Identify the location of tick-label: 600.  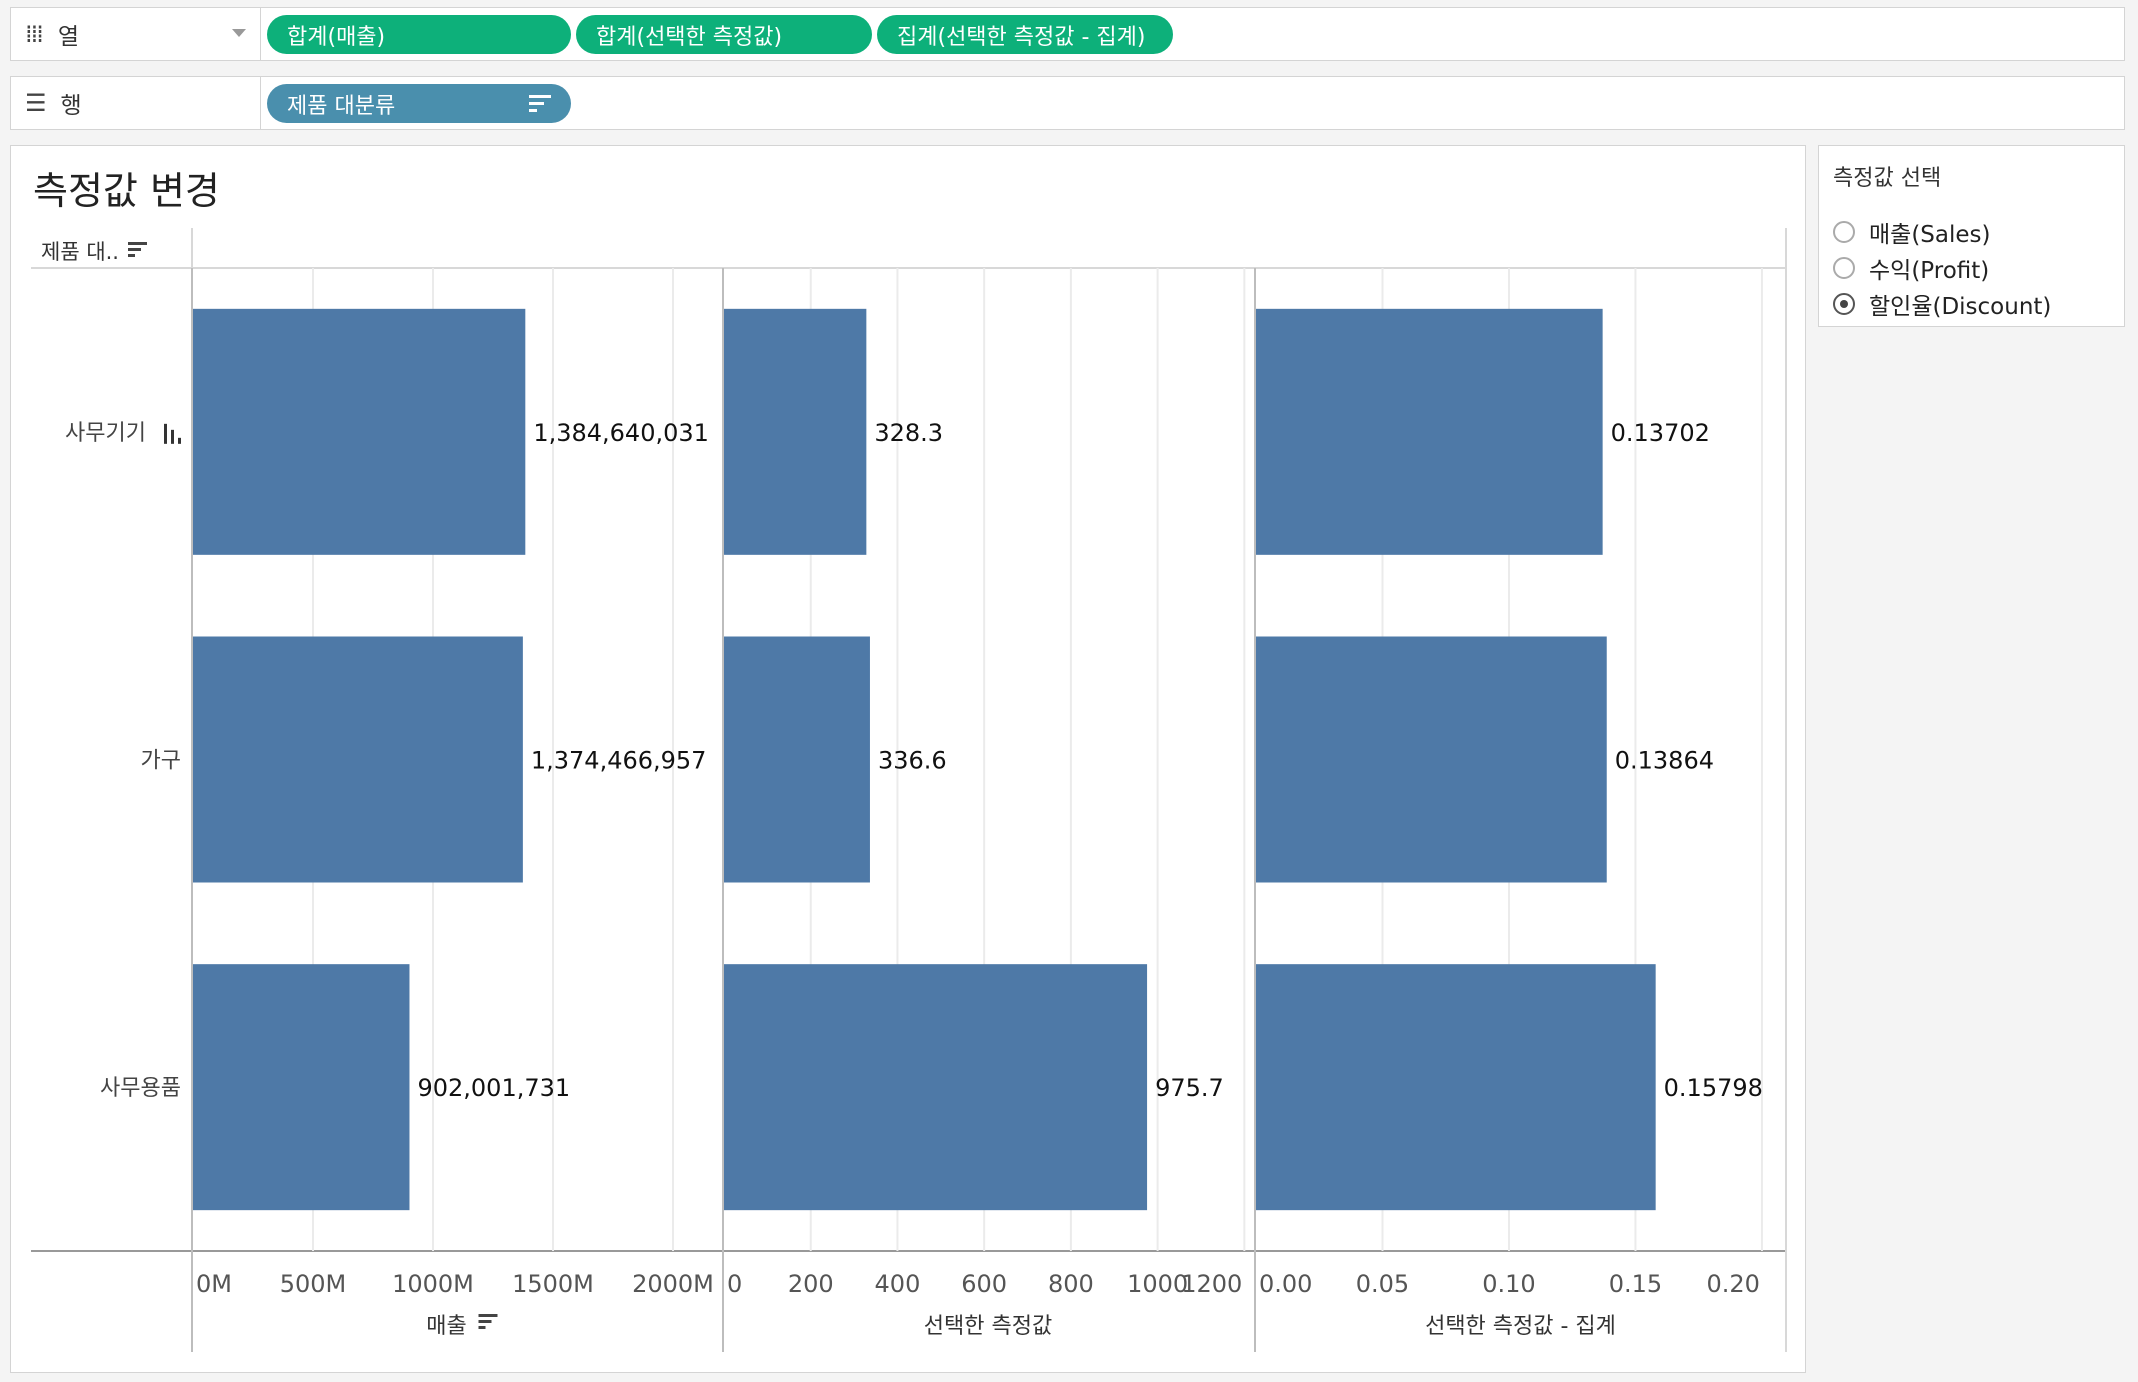
(984, 1284).